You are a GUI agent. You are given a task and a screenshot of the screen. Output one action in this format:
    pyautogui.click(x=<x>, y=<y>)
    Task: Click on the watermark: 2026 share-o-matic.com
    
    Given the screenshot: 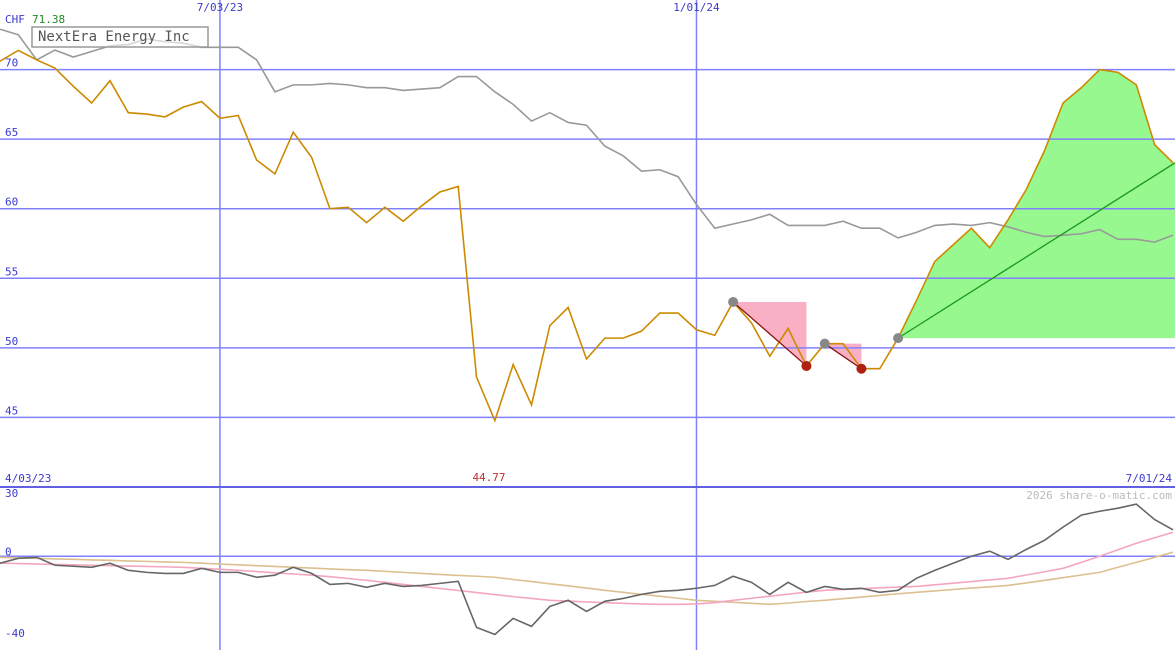 What is the action you would take?
    pyautogui.click(x=1099, y=495)
    